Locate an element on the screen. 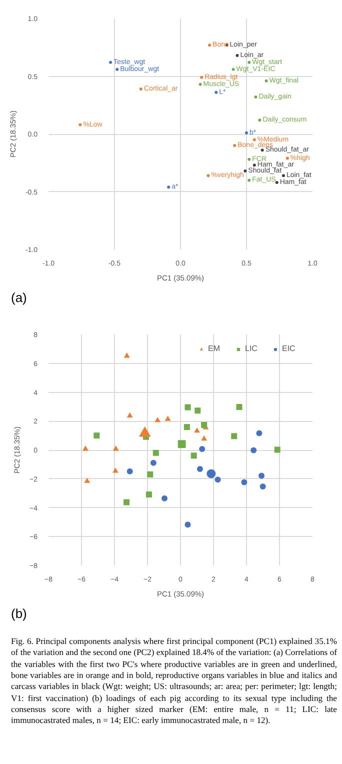 This screenshot has width=342, height=764. caption: Fig. 6. Principal components analysis where first principal component (PC1) explained 35.1% of the variation and the second one (PC2) explained 18.4% of the variation: (a) Correlations of the variables with the first two PC's where productive variables are in green and underlined, bone variables are in orange and in bold, reproductive organs variables in blue and italics and carcass variables in black (Wgt: weight; US: ultrasounds; ar: area; per: perimeter; lgt: length; V1: first vaccination) (b) loadings of each pig according to its sexual type including the consensus score with a higher sized marker (EM: entire male, n = 11; LIC: late immunocastrated males, n = 14; EIC: early immunocastrated male, n = 12). is located at coordinates (174, 681).